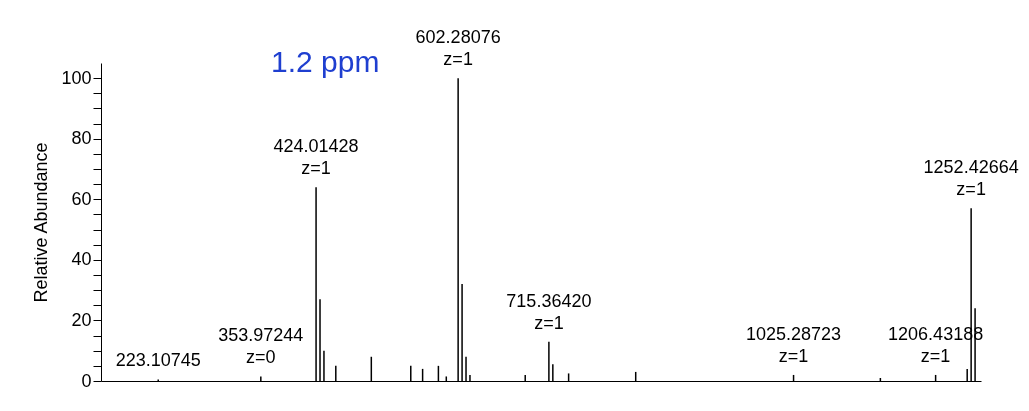  I want to click on y-tick-label: 60, so click(81, 198).